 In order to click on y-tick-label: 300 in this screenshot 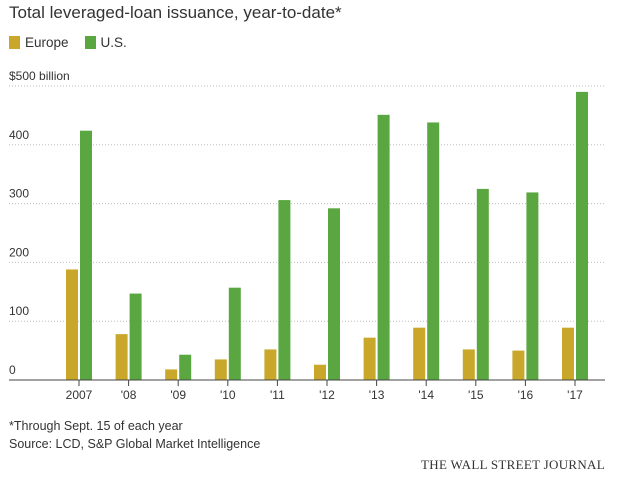, I will do `click(19, 194)`.